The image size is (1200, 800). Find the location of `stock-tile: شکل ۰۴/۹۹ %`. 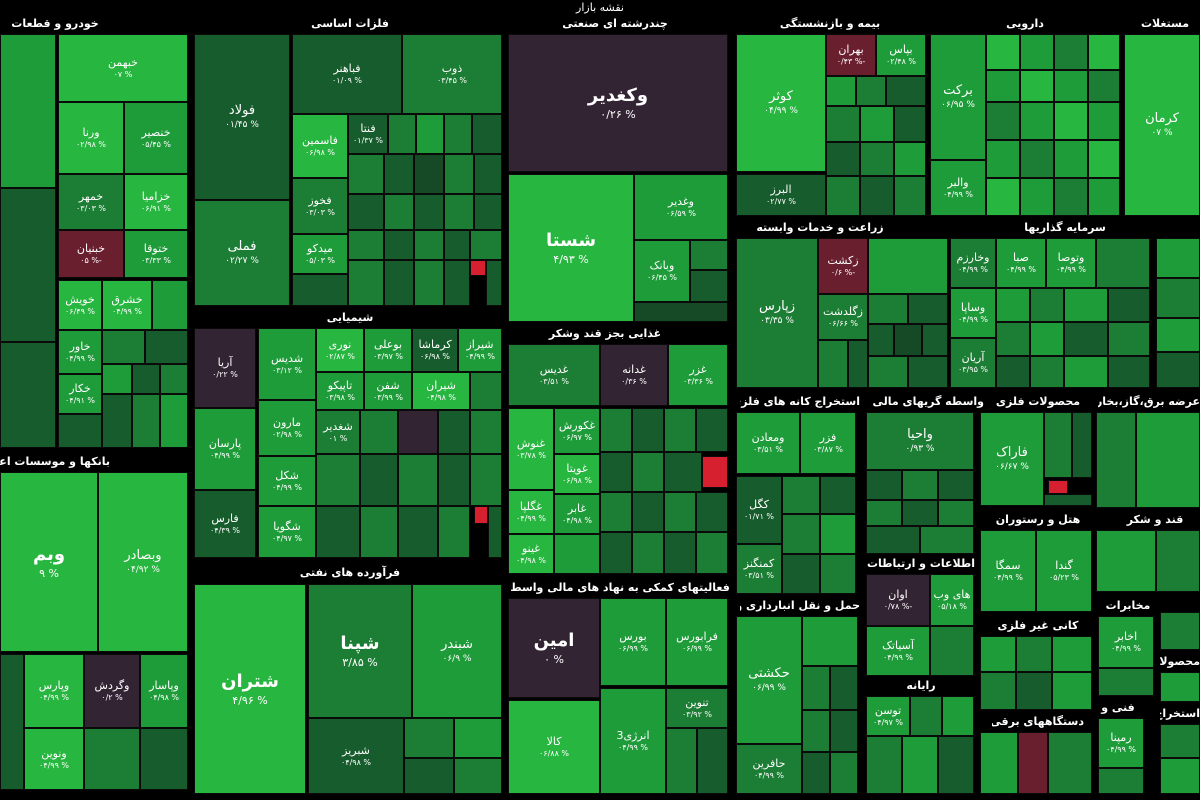

stock-tile: شکل ۰۴/۹۹ % is located at coordinates (287, 481).